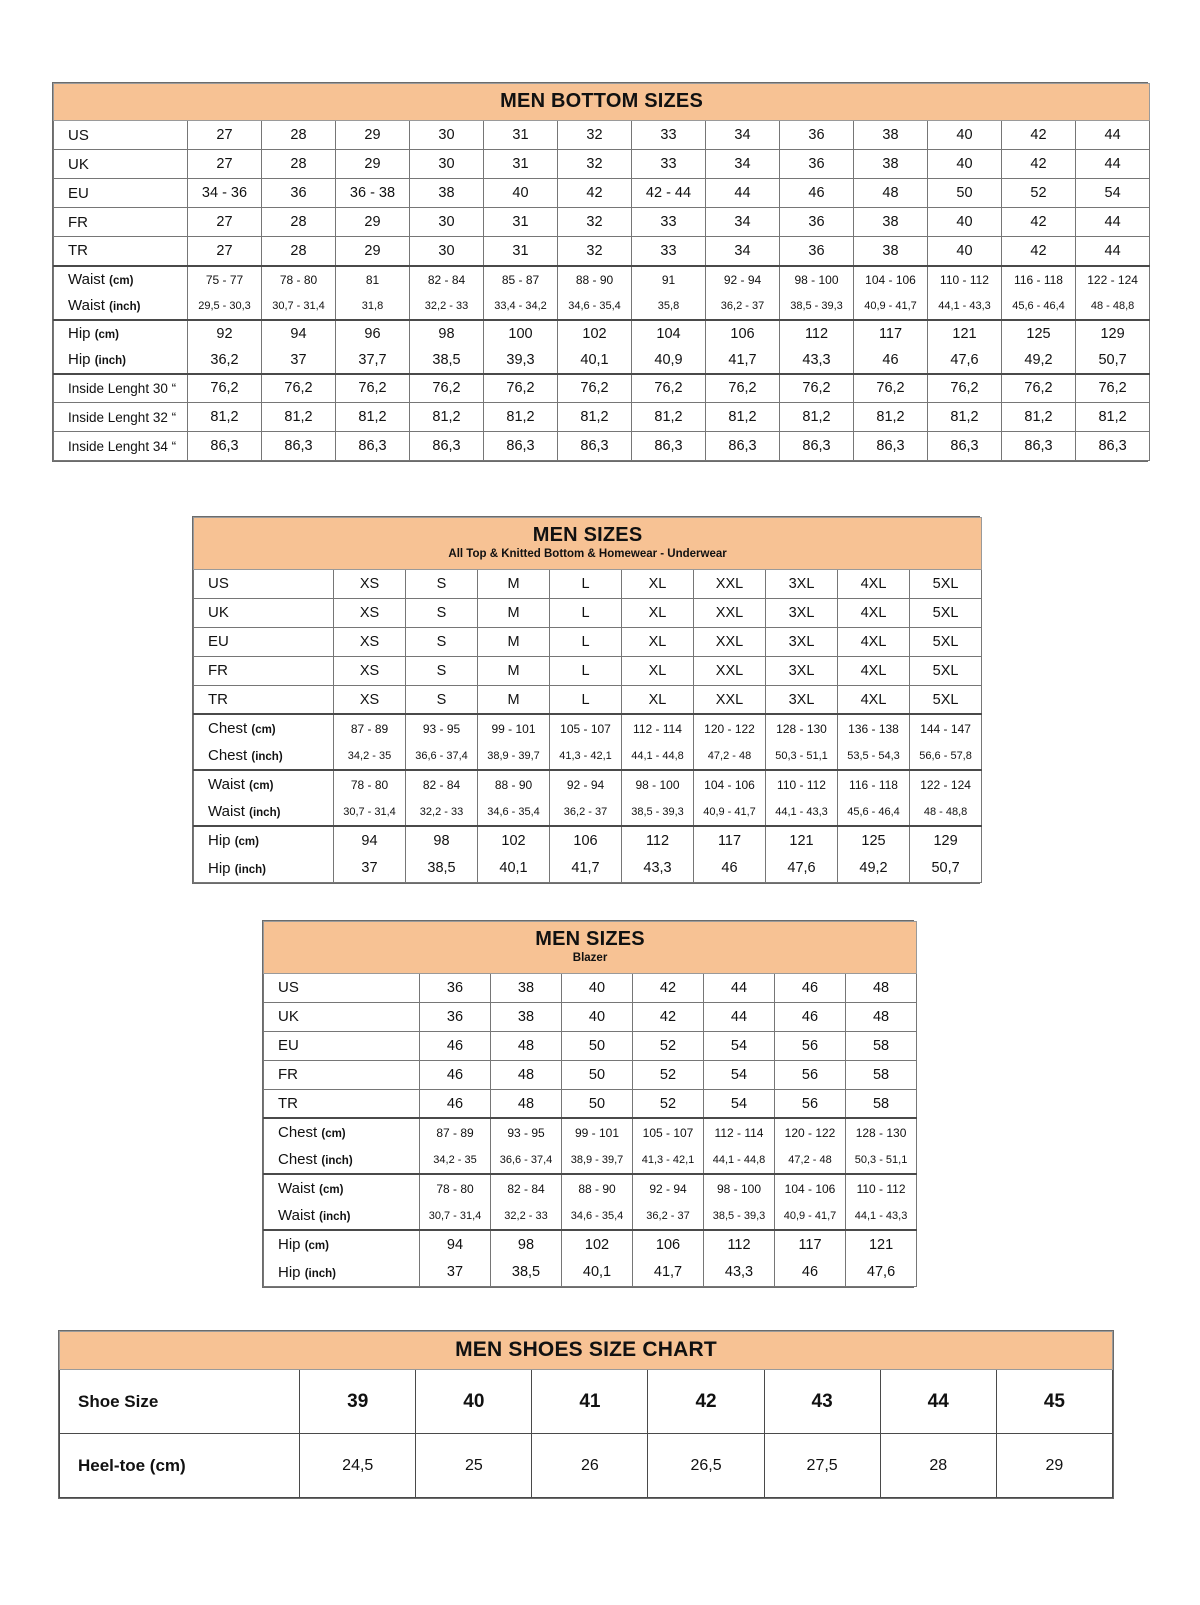  Describe the element at coordinates (372, 193) in the screenshot. I see `cell: 36 - 38` at that location.